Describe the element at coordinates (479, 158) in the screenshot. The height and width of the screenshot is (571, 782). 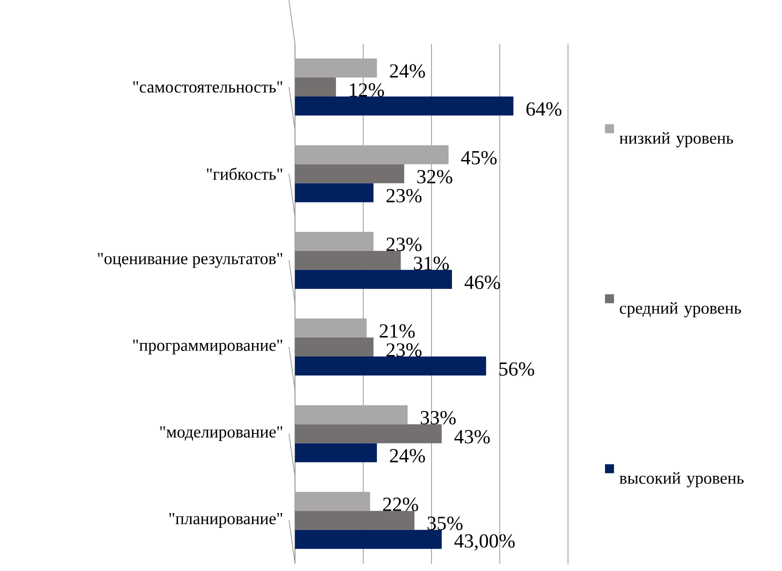
I see `data-label: 45%` at that location.